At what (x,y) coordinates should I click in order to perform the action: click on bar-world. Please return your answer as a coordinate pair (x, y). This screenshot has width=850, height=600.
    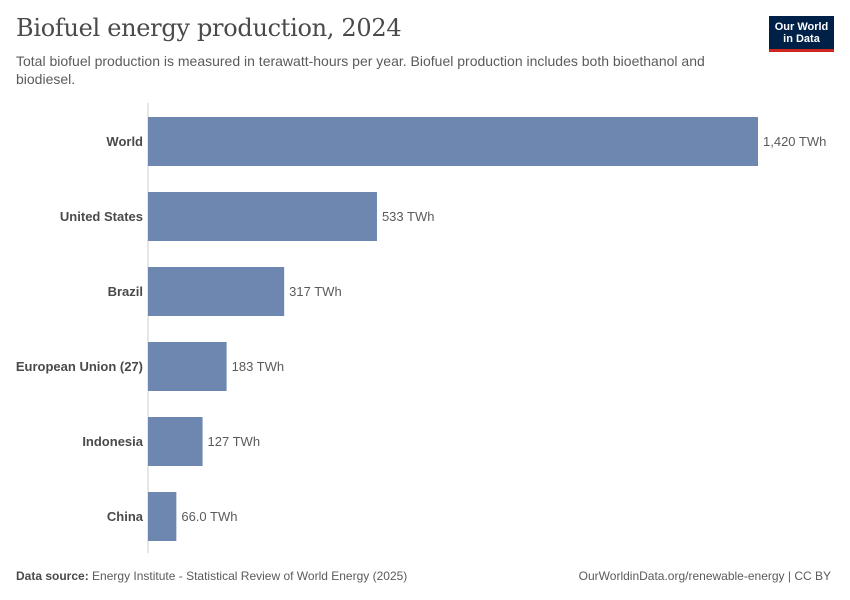
    Looking at the image, I should click on (453, 141).